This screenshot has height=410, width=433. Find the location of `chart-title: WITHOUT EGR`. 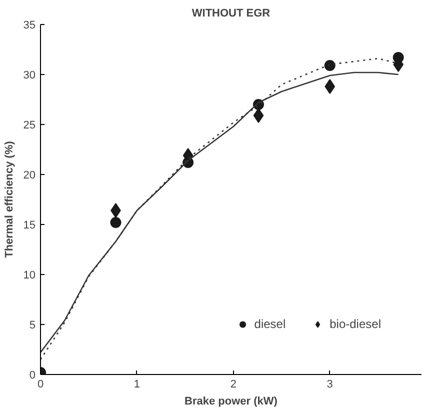

chart-title: WITHOUT EGR is located at coordinates (231, 14).